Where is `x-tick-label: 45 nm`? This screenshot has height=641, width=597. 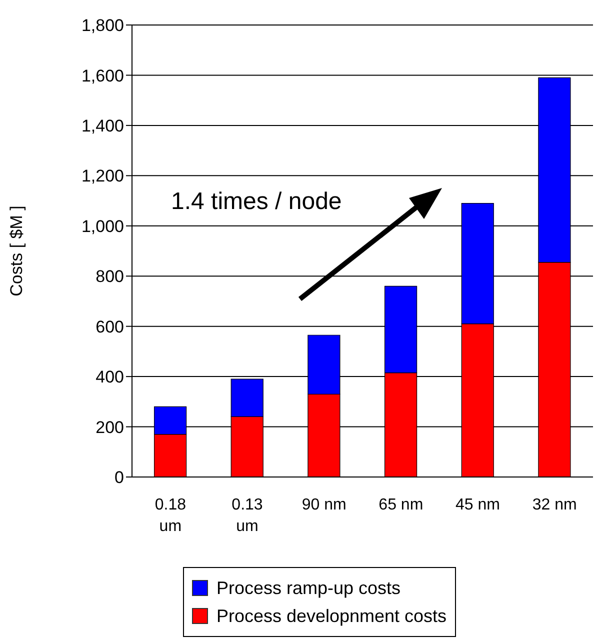
x-tick-label: 45 nm is located at coordinates (478, 505).